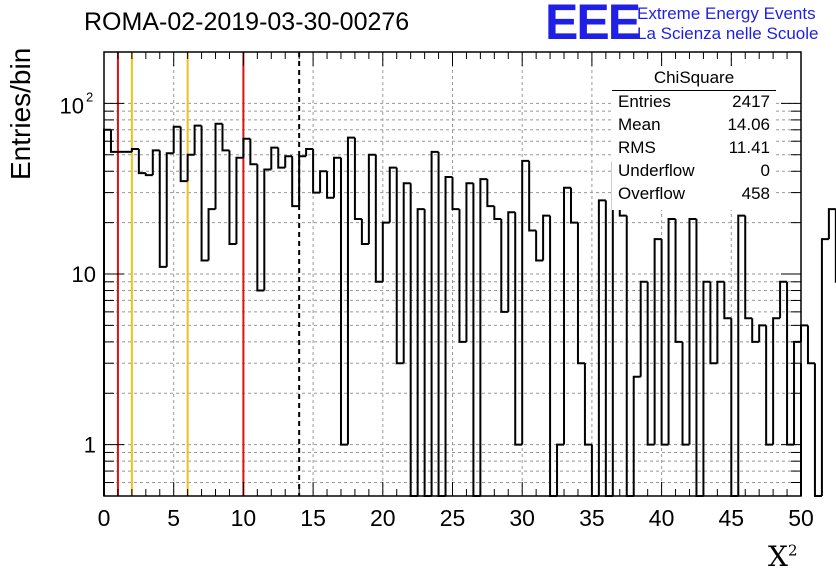 This screenshot has width=836, height=573. What do you see at coordinates (639, 125) in the screenshot?
I see `stats-label: Mean` at bounding box center [639, 125].